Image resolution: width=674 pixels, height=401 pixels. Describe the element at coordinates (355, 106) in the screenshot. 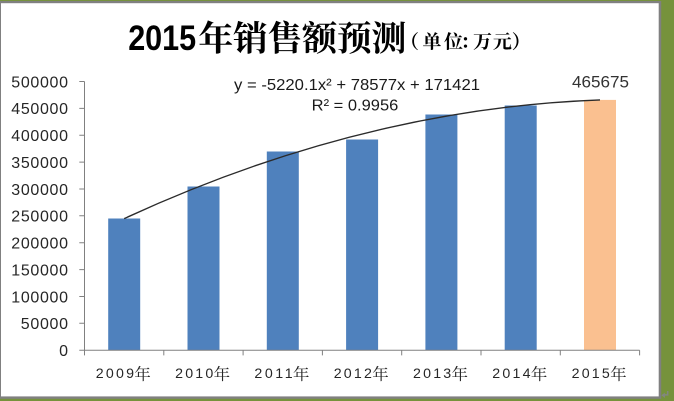

I see `svg-text: R² = 0.9956` at that location.